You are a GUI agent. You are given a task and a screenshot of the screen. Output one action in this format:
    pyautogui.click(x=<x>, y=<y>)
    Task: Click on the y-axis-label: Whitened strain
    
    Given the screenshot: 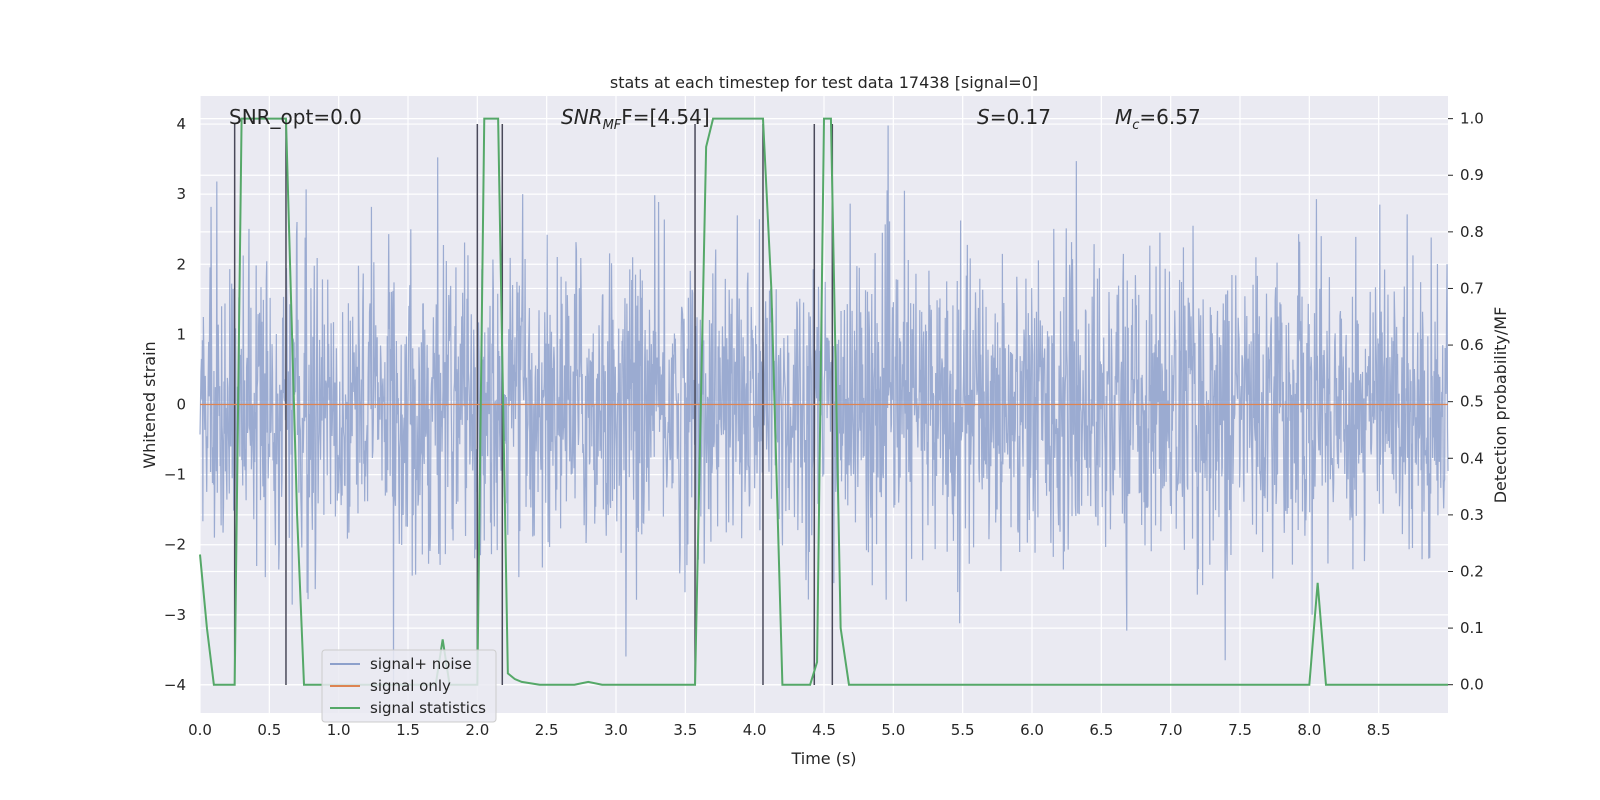 What is the action you would take?
    pyautogui.click(x=149, y=404)
    